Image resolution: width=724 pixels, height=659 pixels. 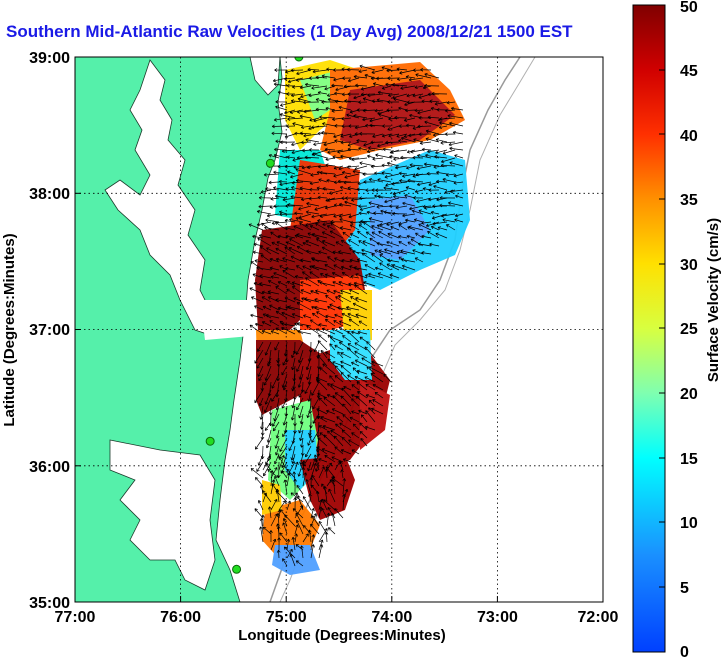 What do you see at coordinates (684, 588) in the screenshot?
I see `colorbar-tick: 5` at bounding box center [684, 588].